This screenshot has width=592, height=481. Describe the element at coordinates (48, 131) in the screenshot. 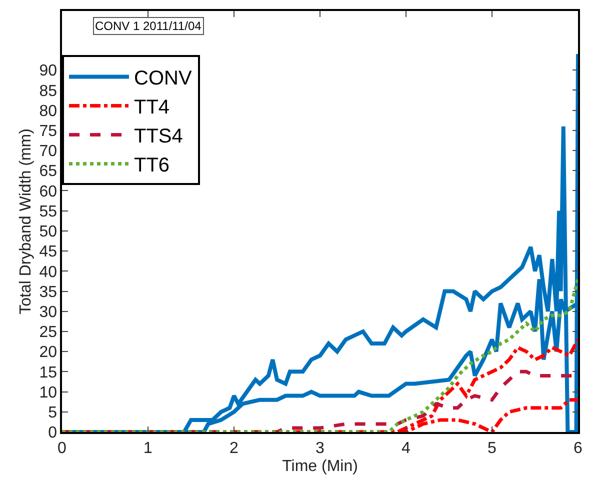

I see `y-tick-label: 75` at that location.